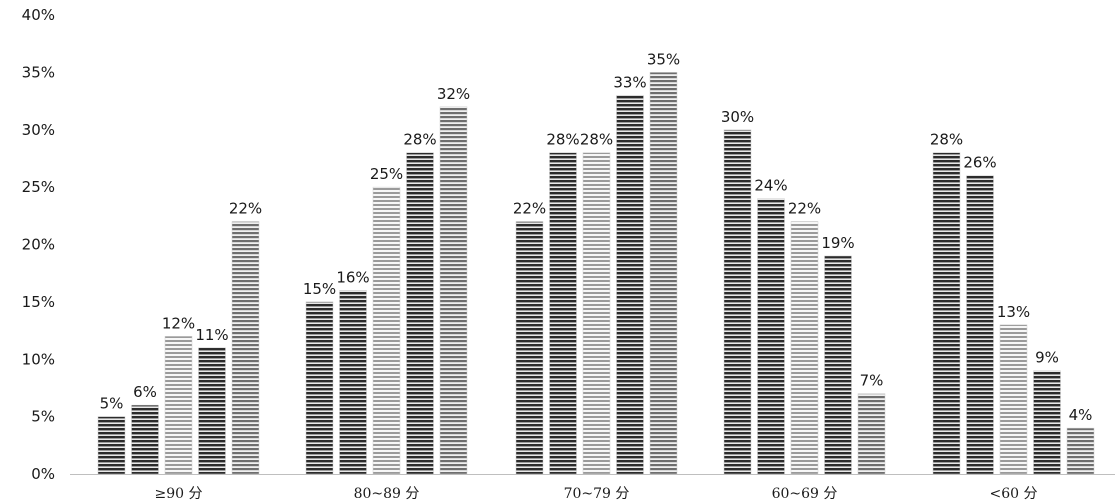  Describe the element at coordinates (387, 494) in the screenshot. I see `x-tick-label: 80~89 分` at that location.